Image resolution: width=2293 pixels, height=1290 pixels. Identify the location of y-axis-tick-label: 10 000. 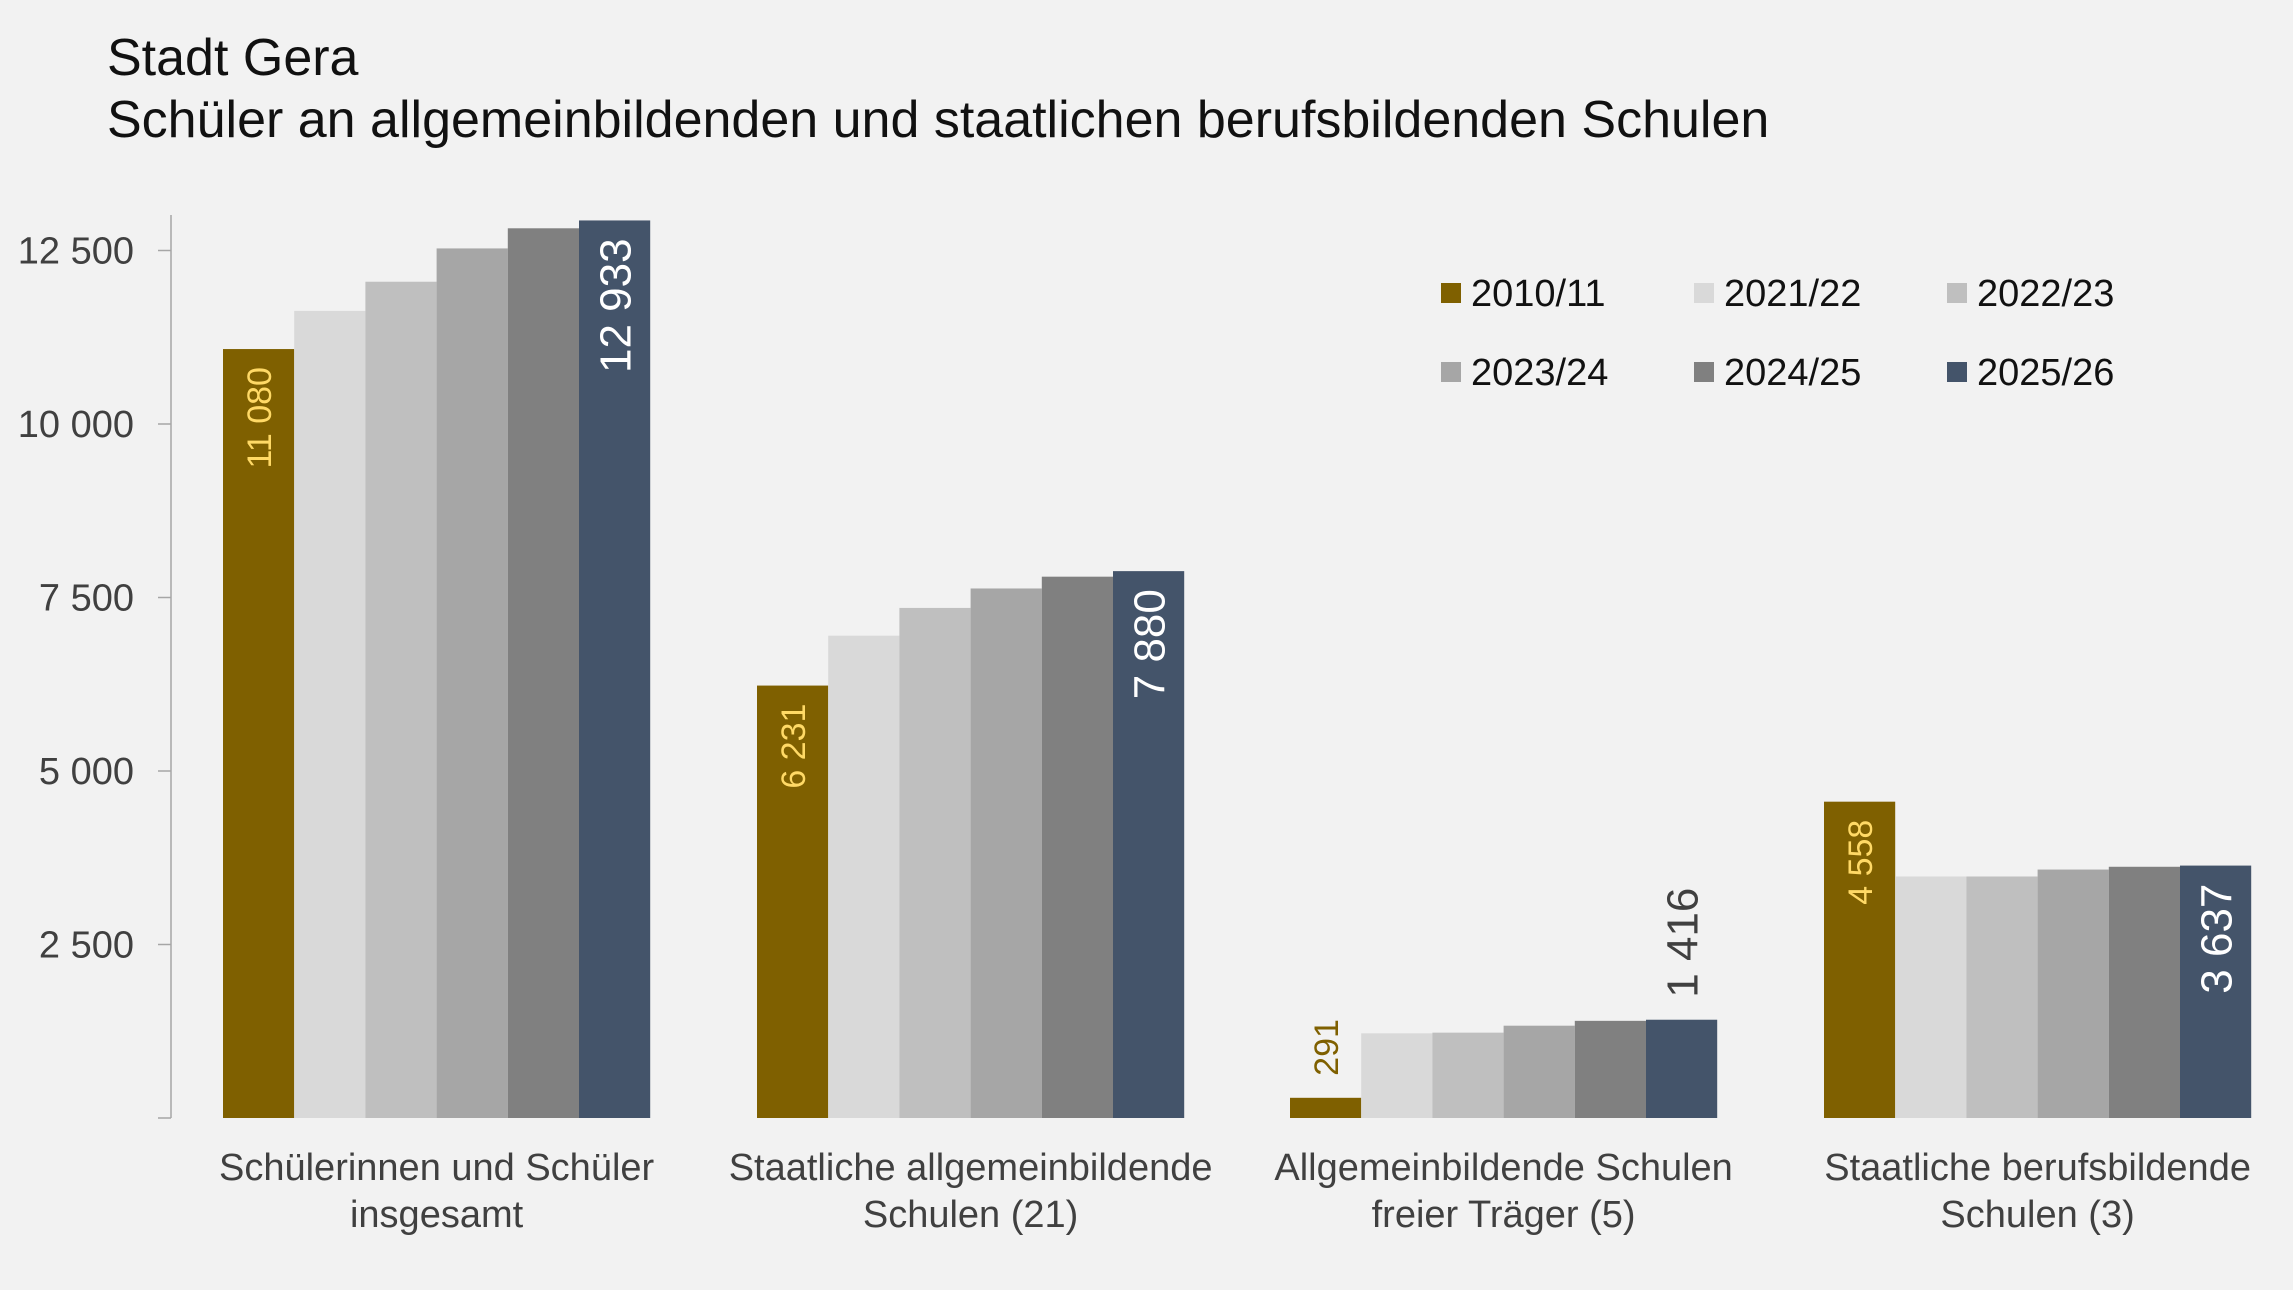
(76, 425).